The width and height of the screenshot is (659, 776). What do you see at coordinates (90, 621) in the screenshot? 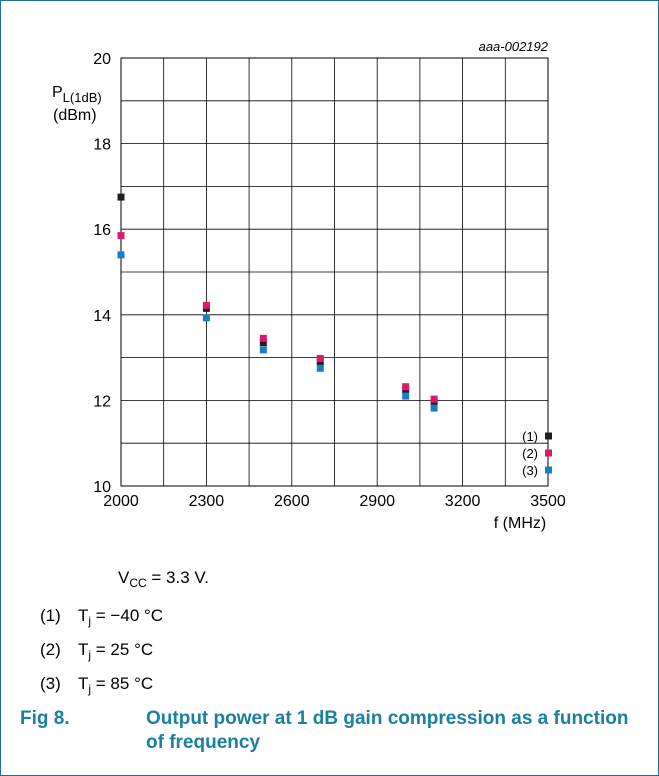
I see `note-1-subscript: j` at bounding box center [90, 621].